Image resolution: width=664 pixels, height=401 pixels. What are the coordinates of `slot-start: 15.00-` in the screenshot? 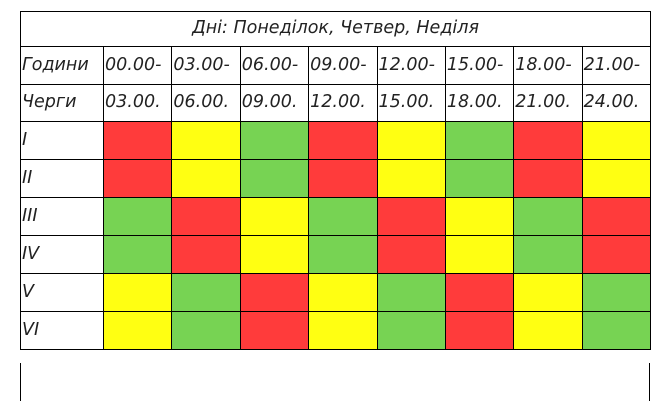 It's located at (479, 65).